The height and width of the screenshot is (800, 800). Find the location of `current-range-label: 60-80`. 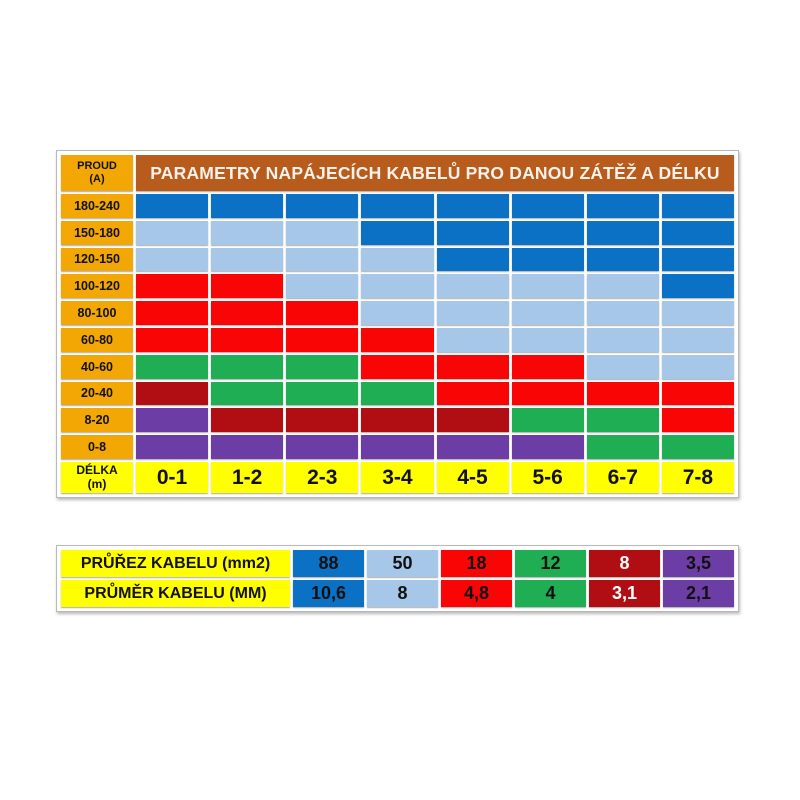

current-range-label: 60-80 is located at coordinates (97, 339).